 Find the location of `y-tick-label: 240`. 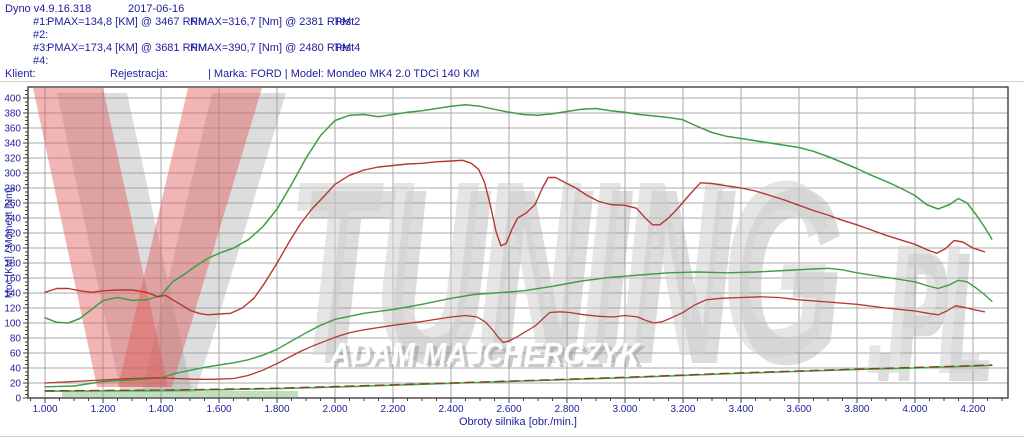

y-tick-label: 240 is located at coordinates (12, 219).